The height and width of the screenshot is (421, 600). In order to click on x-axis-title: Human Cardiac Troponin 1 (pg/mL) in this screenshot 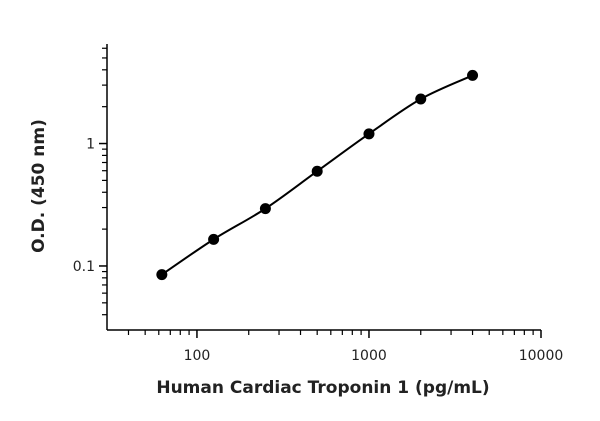, I will do `click(322, 388)`.